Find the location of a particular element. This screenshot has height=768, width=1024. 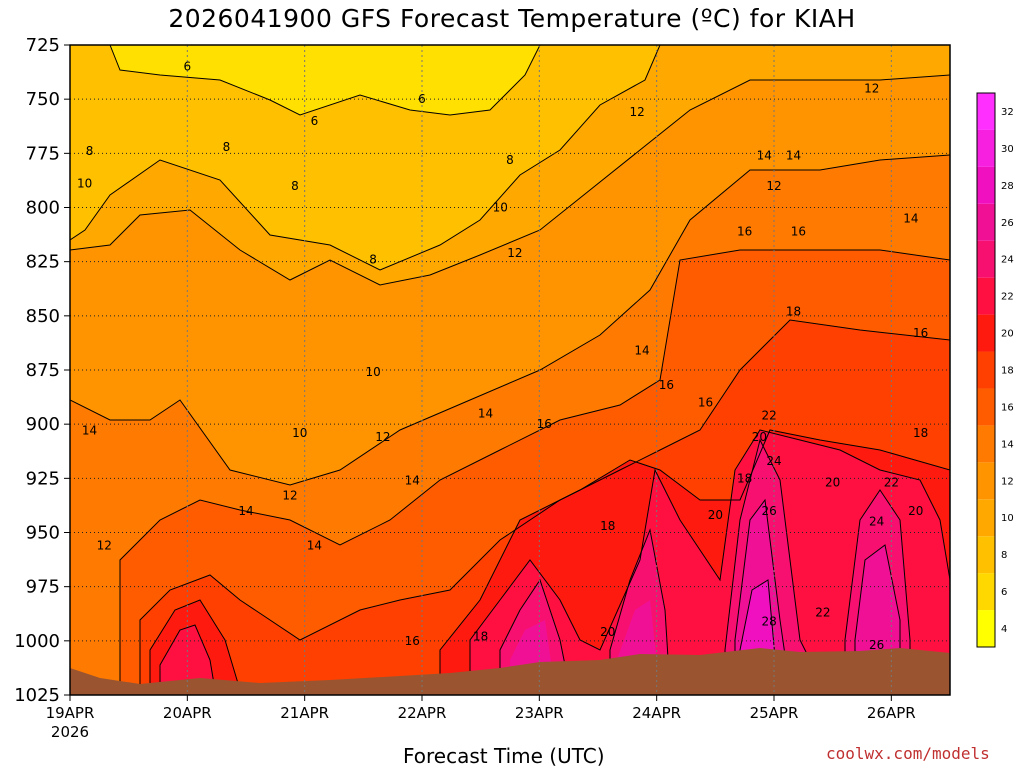

y-tick-label: 975 is located at coordinates (43, 587).